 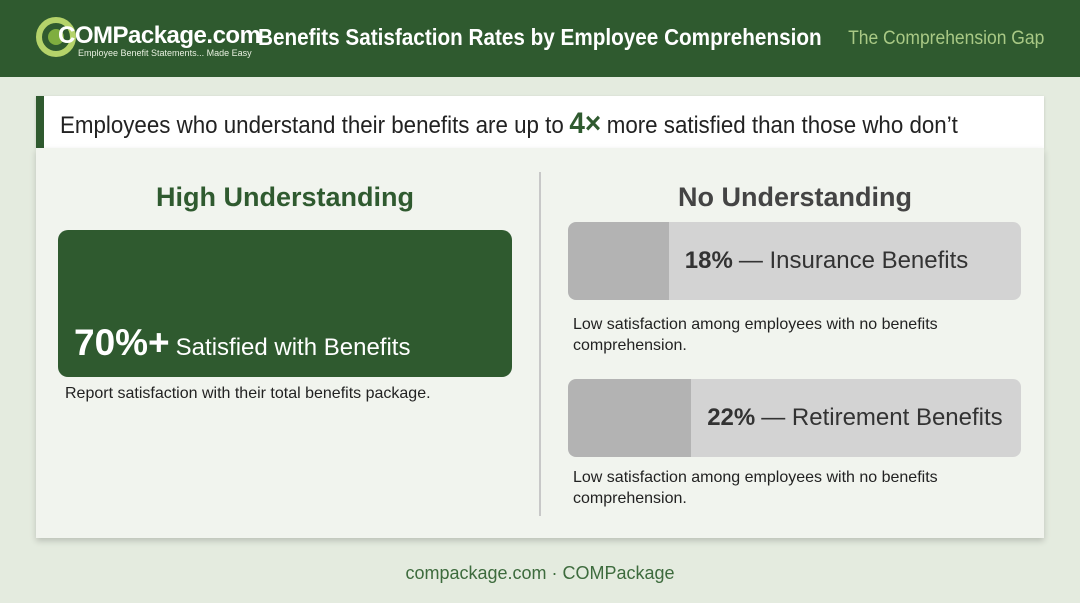 I want to click on section-heading: High Understanding, so click(x=285, y=197).